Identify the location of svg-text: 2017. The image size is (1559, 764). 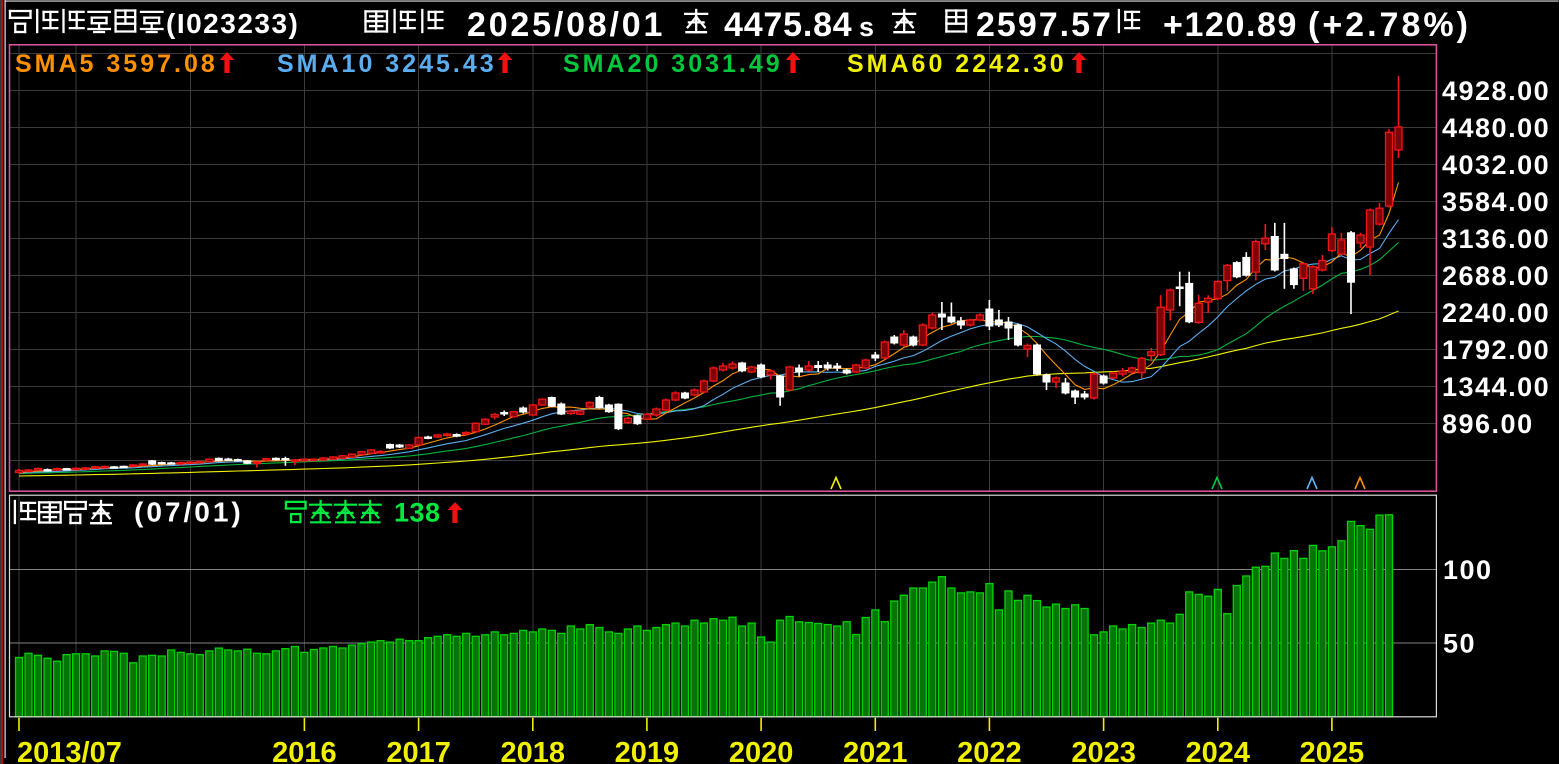
(418, 750).